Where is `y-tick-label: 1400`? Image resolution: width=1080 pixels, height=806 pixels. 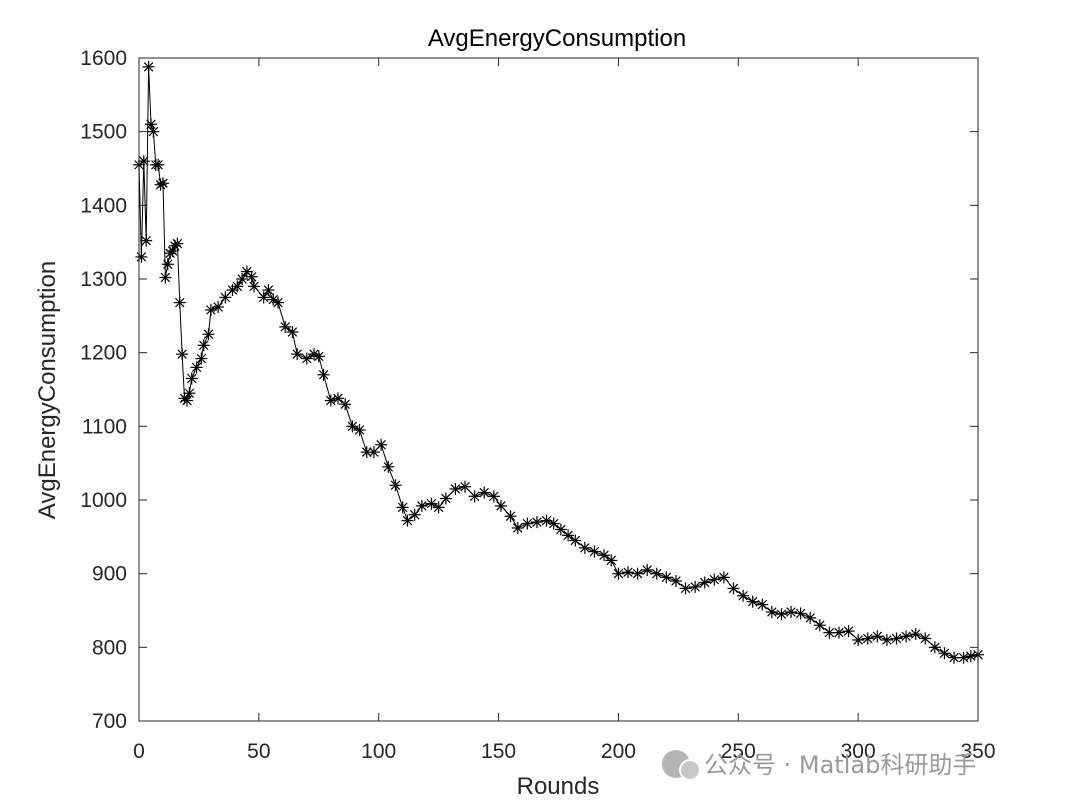
y-tick-label: 1400 is located at coordinates (103, 205).